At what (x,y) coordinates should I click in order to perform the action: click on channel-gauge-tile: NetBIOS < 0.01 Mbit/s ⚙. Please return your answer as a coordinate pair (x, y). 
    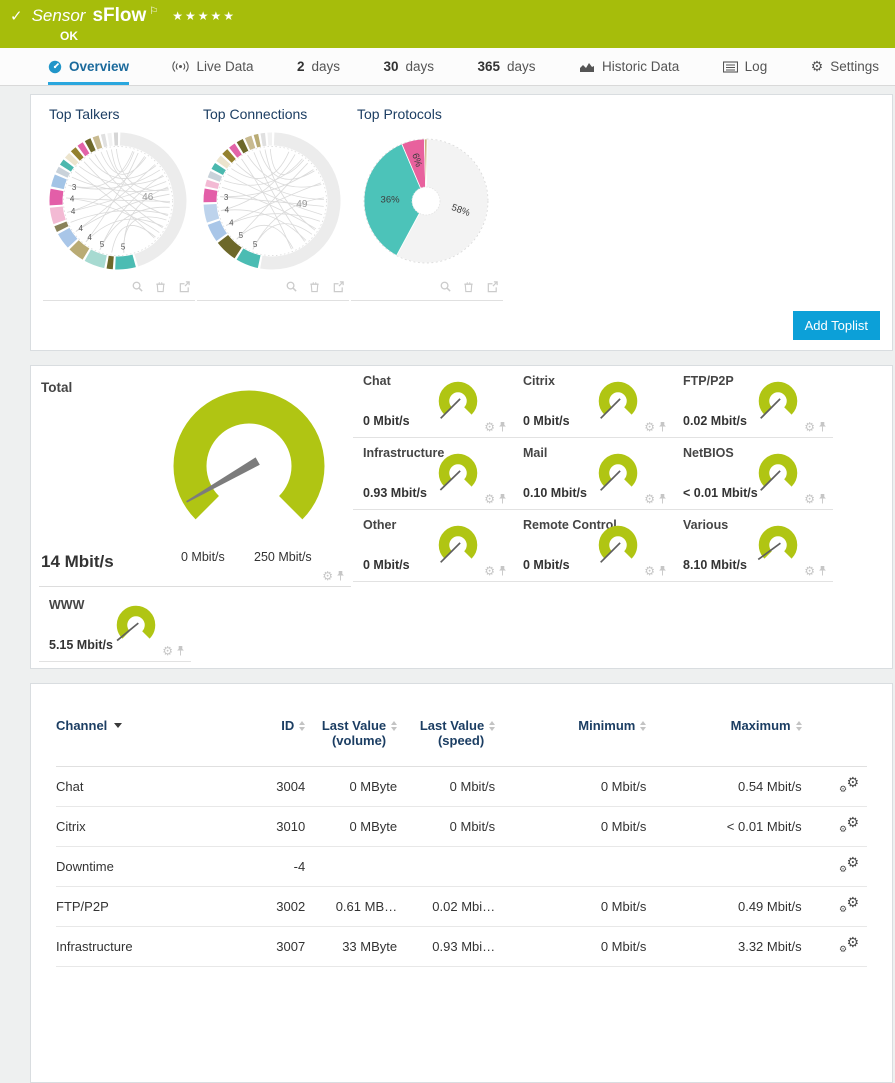
    Looking at the image, I should click on (753, 474).